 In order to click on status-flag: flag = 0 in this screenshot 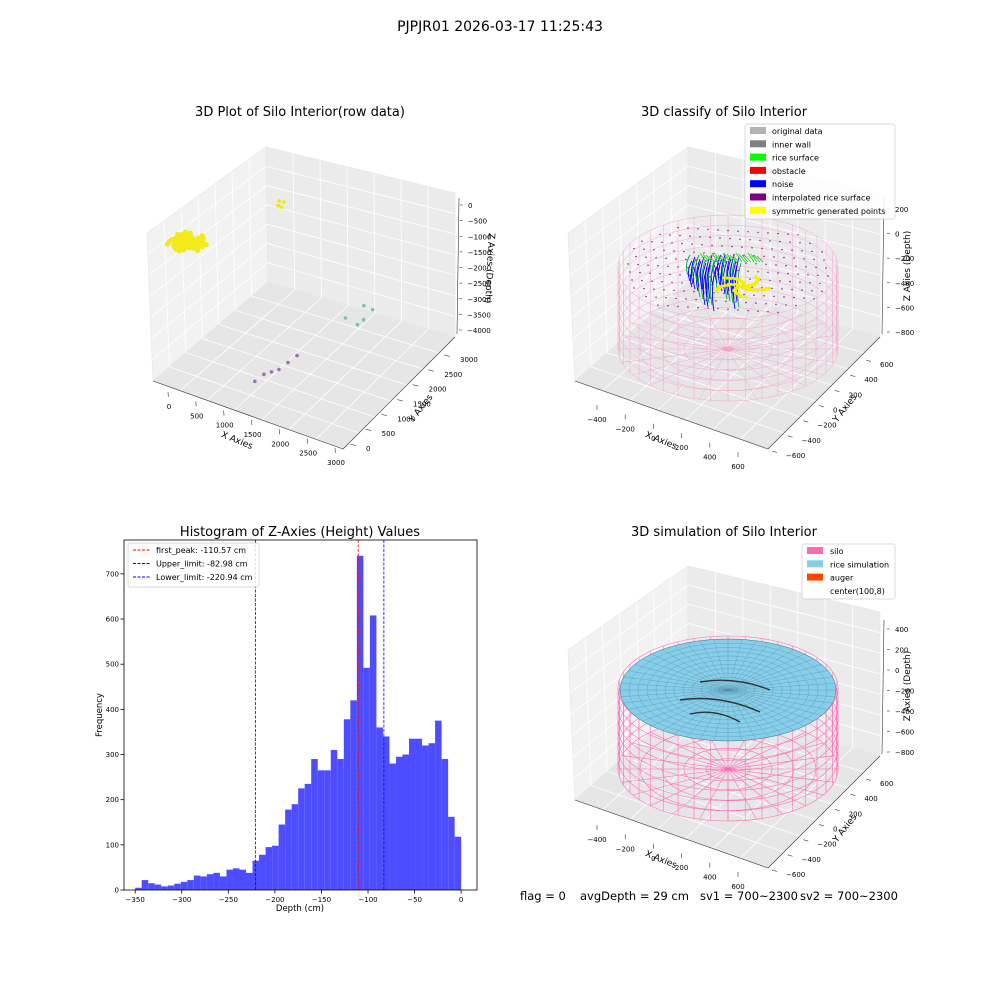, I will do `click(543, 896)`.